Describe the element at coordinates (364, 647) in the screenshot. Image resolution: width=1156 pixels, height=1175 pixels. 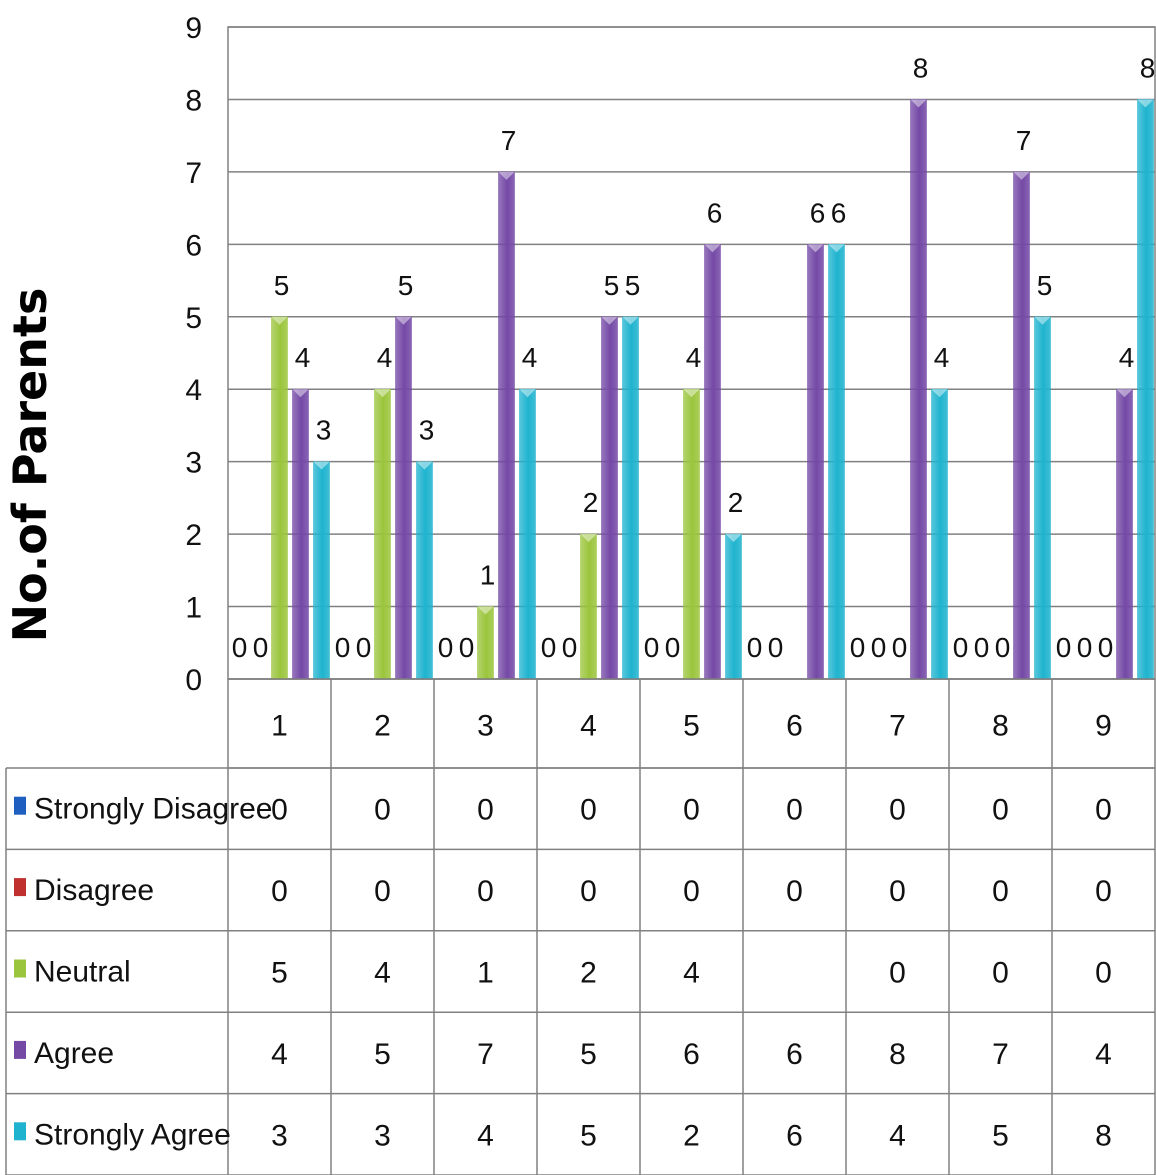
I see `data-label-disagree-2: 0` at that location.